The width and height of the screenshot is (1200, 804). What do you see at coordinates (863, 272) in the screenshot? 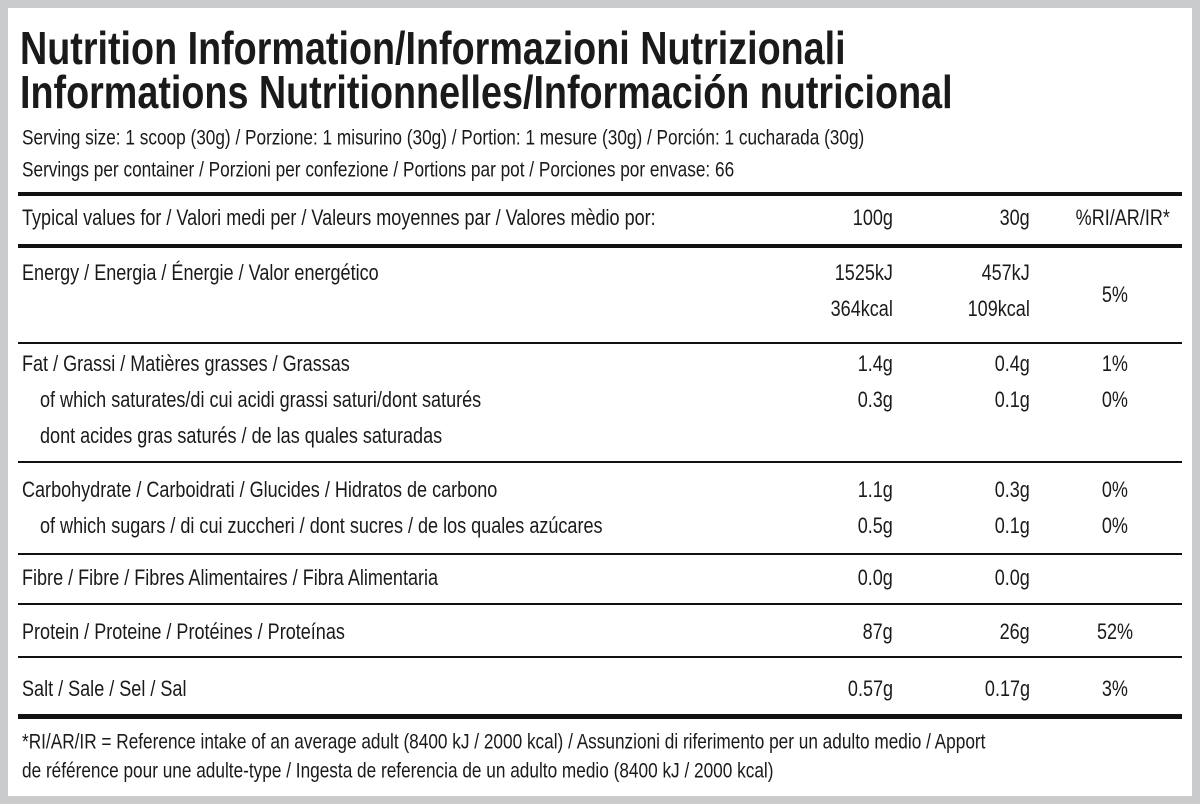
I see `value: 1525kJ` at bounding box center [863, 272].